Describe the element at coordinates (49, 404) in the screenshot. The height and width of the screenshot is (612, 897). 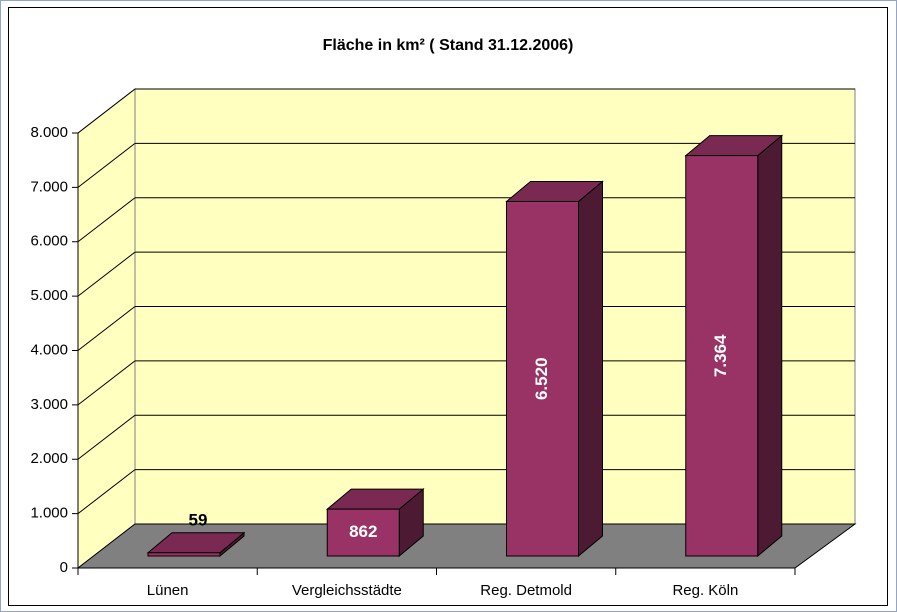
I see `y-tick-label: 3.000` at that location.